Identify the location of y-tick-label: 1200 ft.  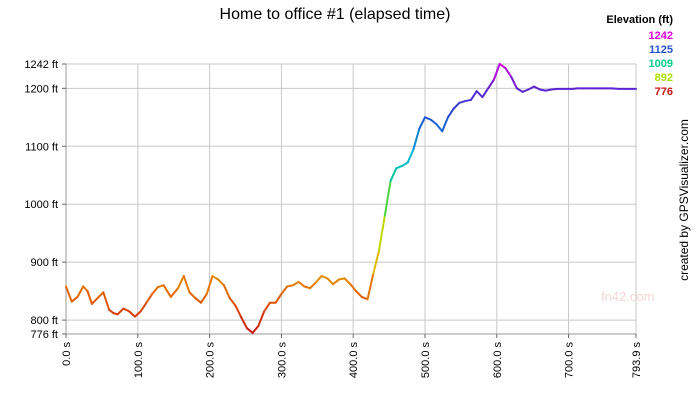
(41, 89).